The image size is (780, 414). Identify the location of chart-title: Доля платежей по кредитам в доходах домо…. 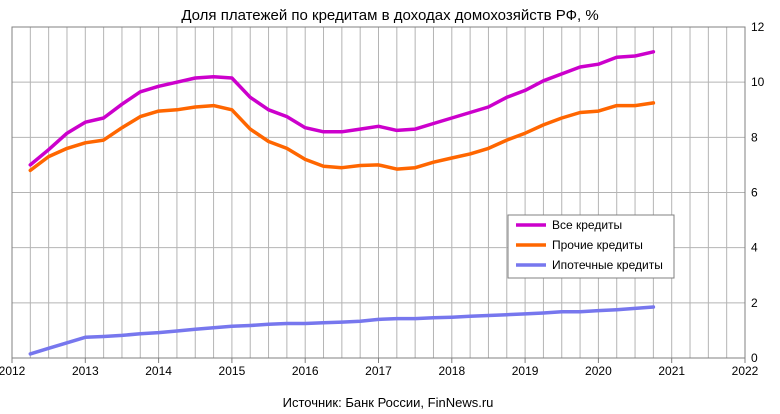
(389, 15).